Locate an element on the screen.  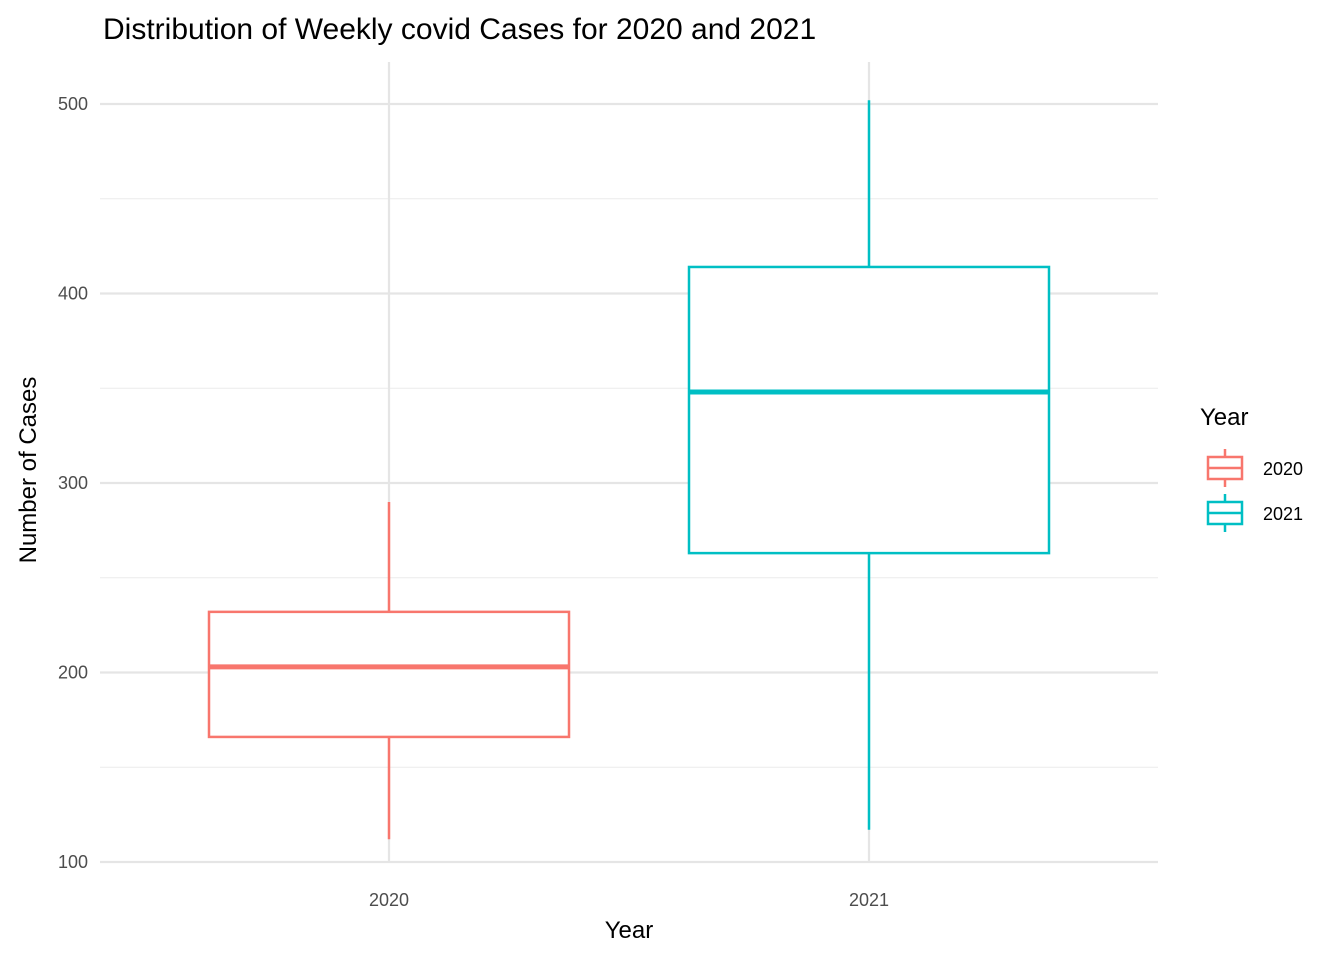
x-tick-label: 2021 is located at coordinates (869, 900).